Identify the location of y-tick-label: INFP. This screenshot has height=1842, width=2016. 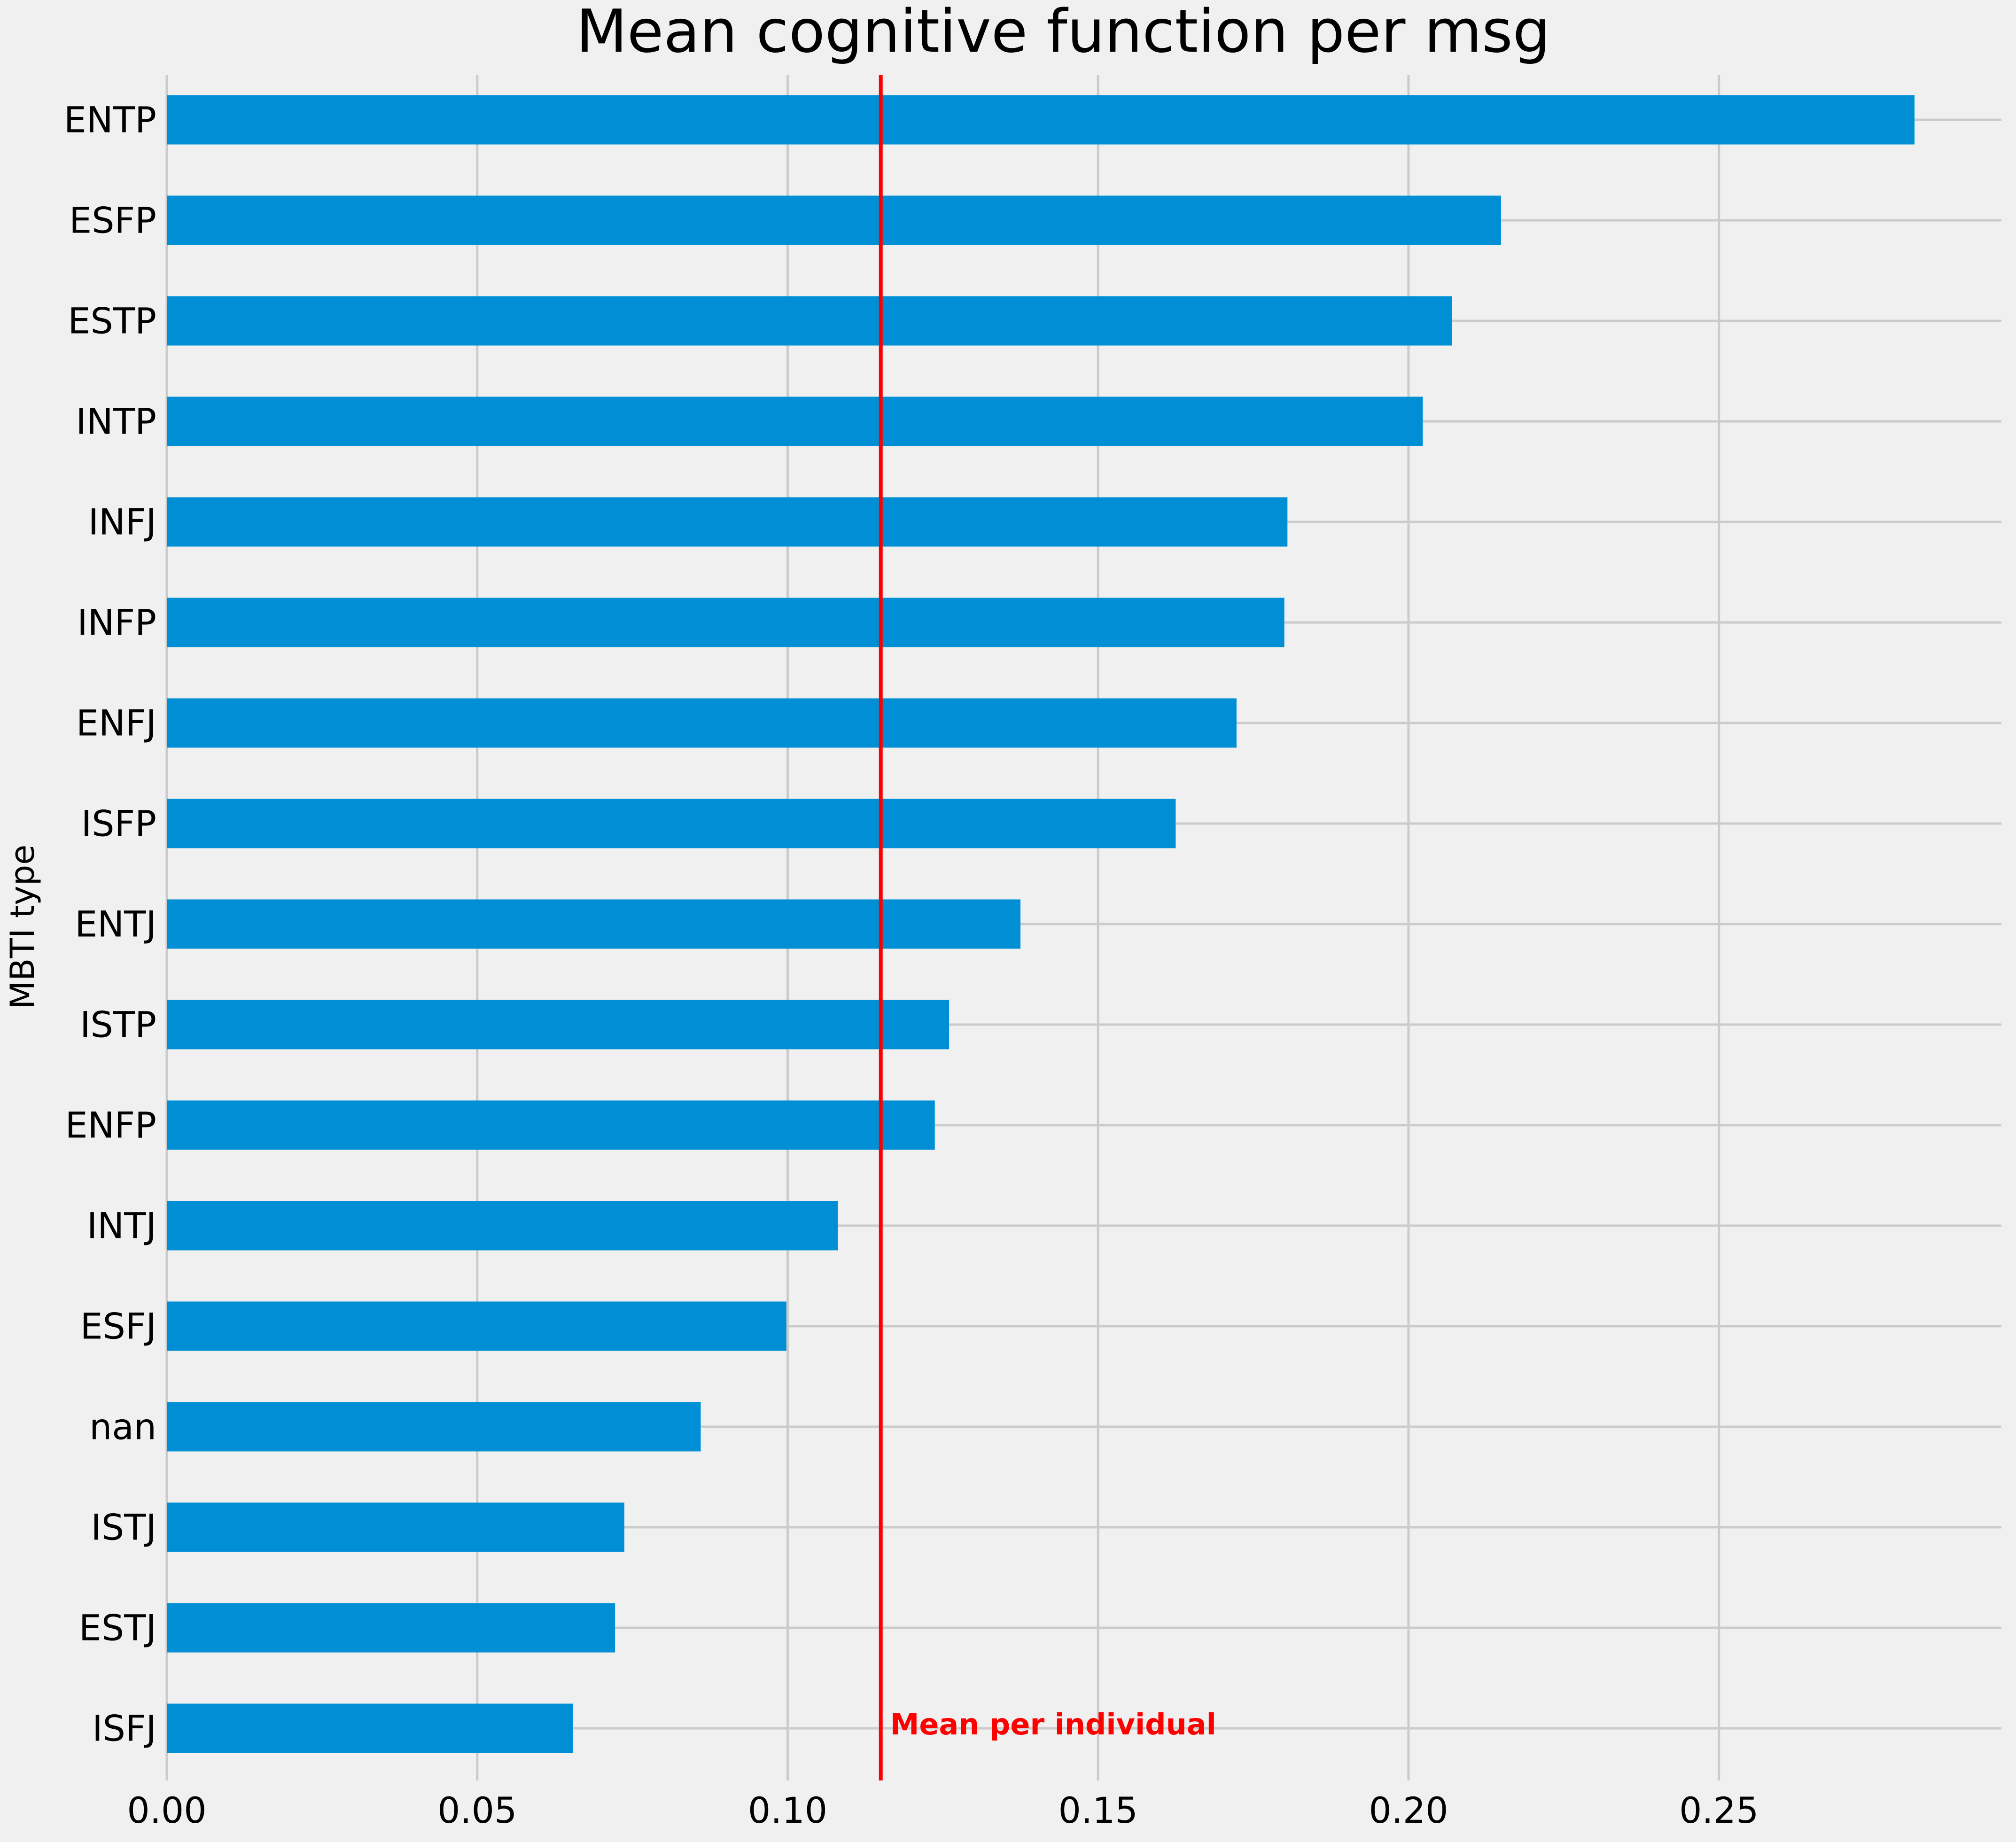
(117, 623).